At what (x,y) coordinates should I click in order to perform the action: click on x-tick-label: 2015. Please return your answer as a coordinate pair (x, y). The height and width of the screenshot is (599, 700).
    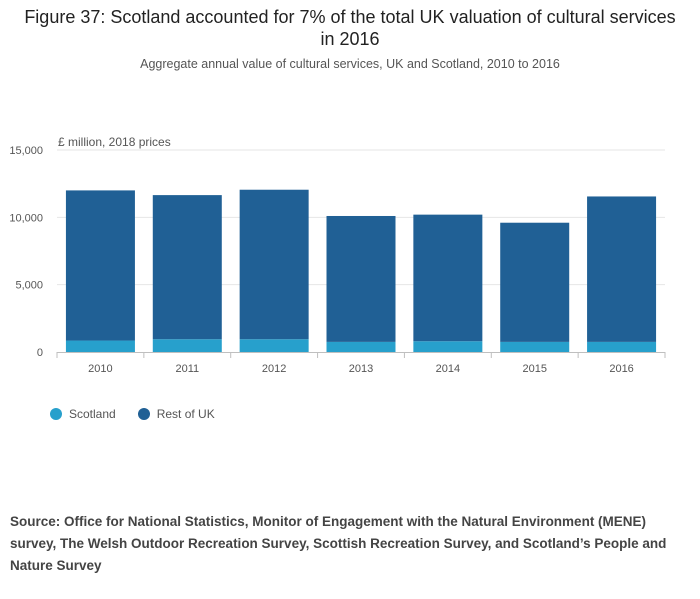
    Looking at the image, I should click on (534, 369).